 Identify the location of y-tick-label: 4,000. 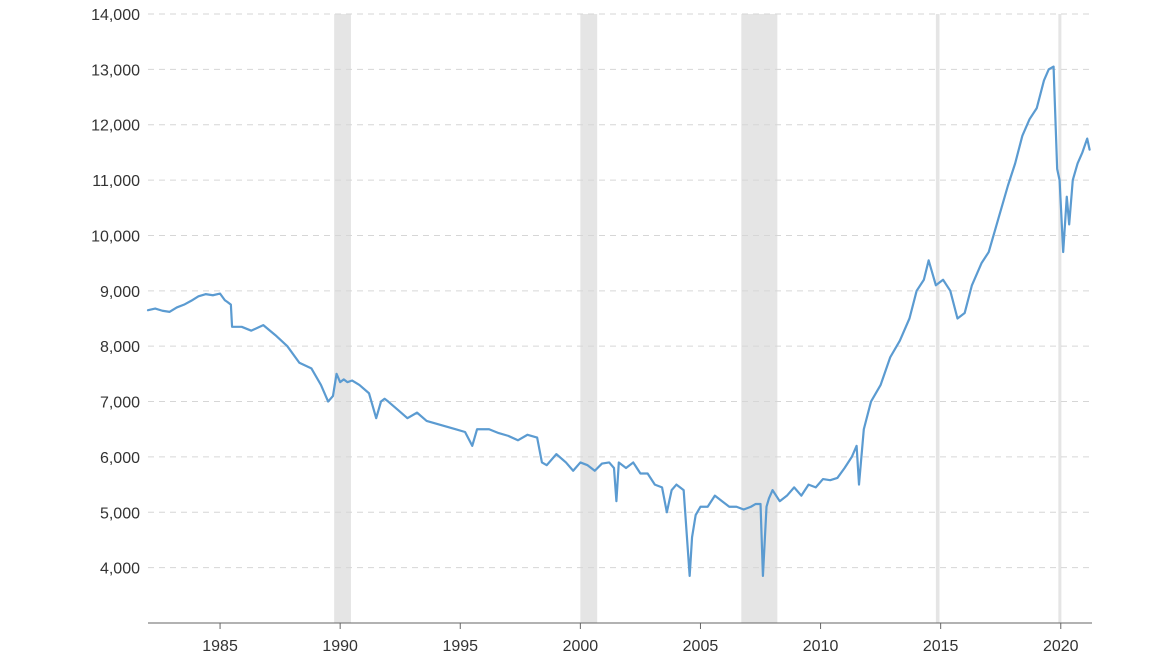
(120, 569).